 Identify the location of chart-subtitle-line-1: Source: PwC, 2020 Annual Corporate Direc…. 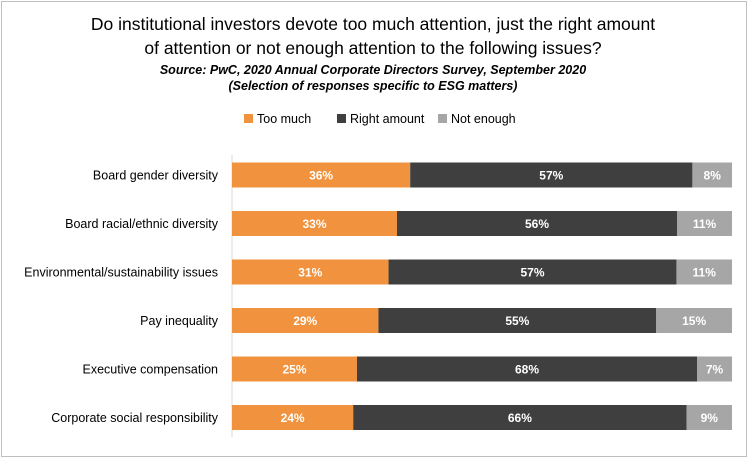
(373, 70).